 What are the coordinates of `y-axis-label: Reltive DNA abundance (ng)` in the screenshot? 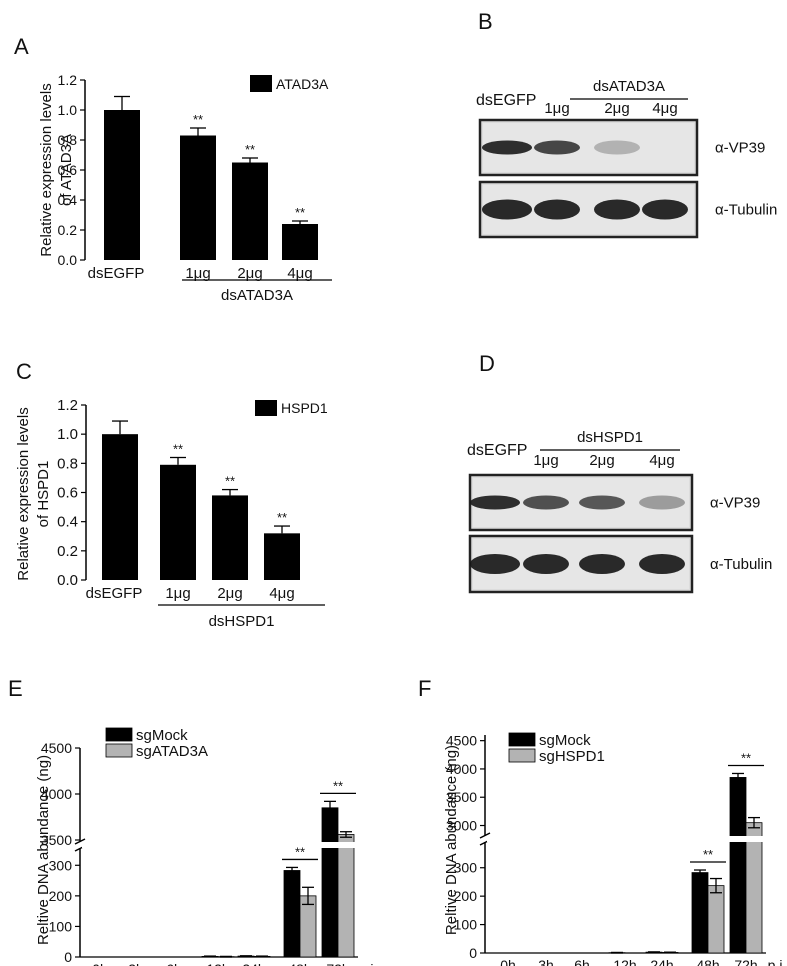 It's located at (451, 840).